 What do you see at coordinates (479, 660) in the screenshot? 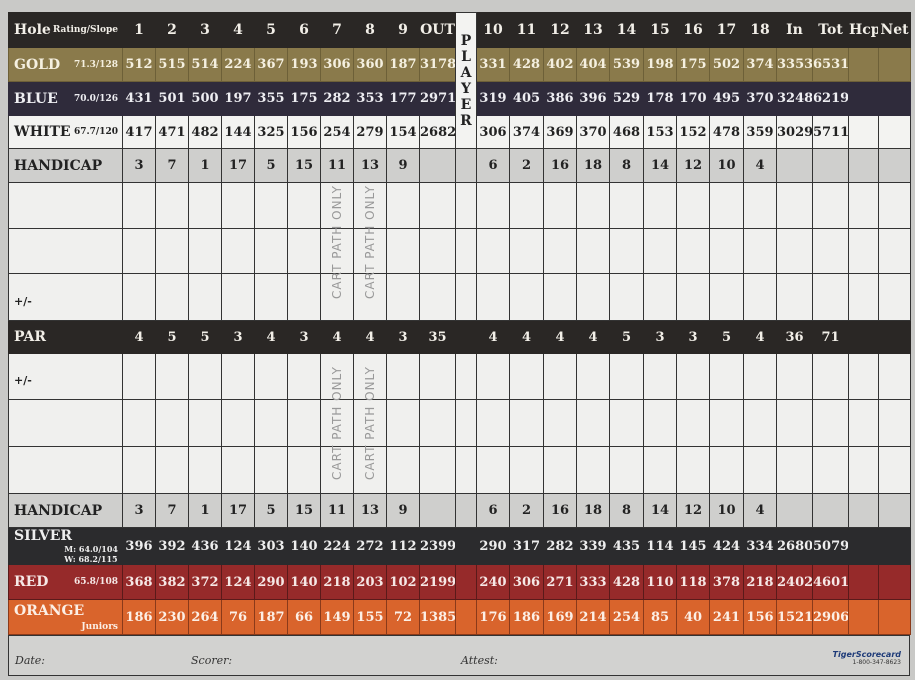
I see `attest-field: Attest:` at bounding box center [479, 660].